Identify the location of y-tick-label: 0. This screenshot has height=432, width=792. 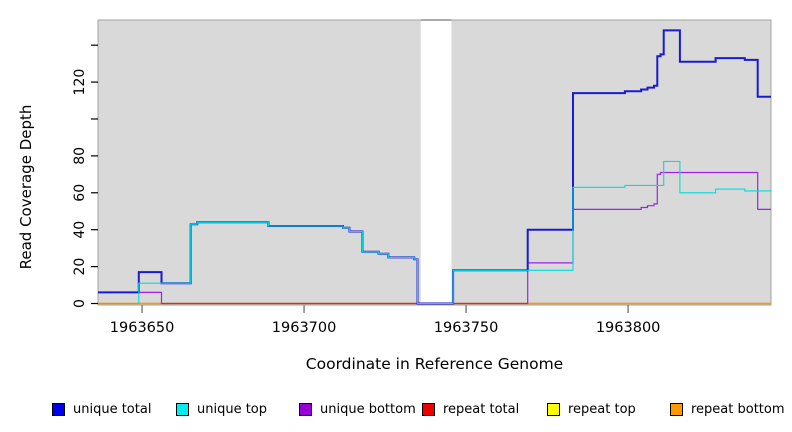
(80, 303).